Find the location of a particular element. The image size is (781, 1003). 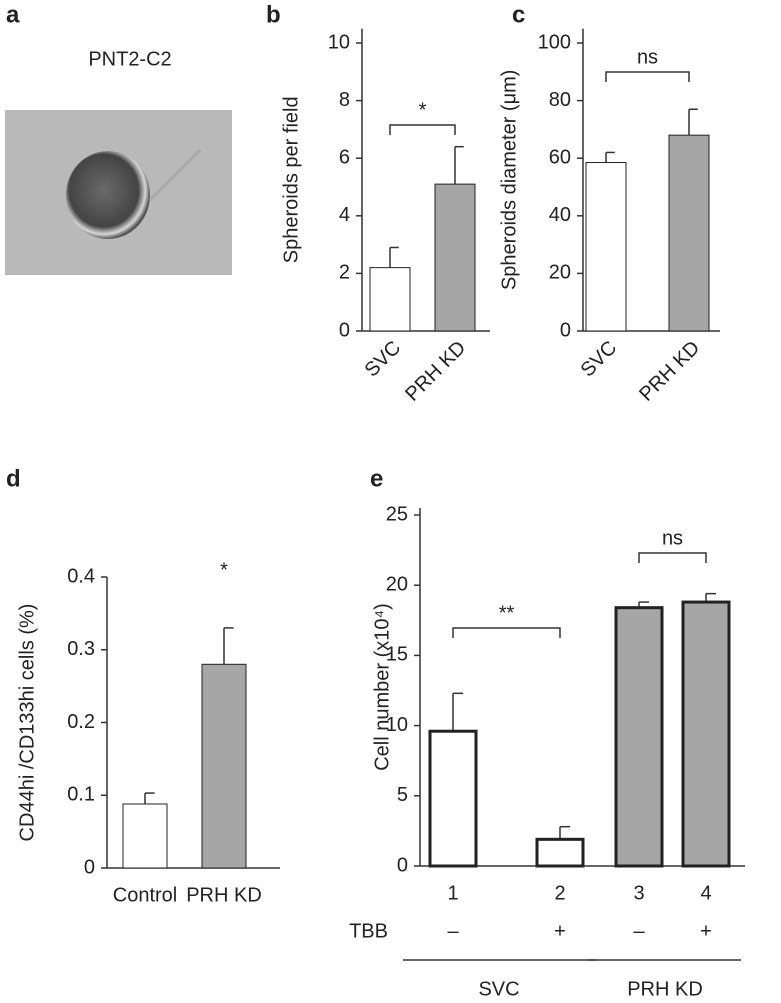

y-tick-label: 4 is located at coordinates (344, 215).